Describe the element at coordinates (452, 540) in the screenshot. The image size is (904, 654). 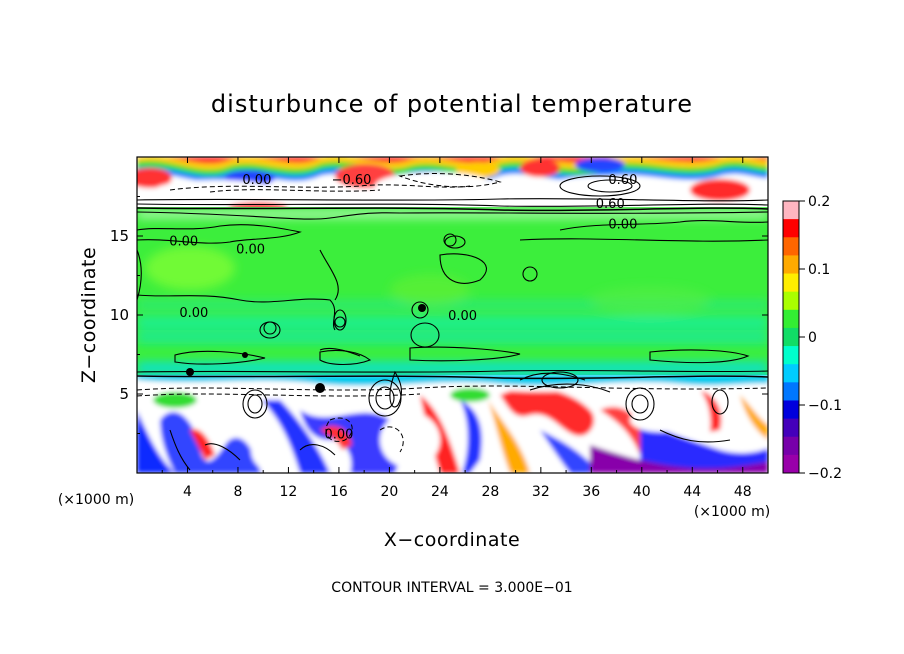
I see `x-axis-label: X−coordinate` at that location.